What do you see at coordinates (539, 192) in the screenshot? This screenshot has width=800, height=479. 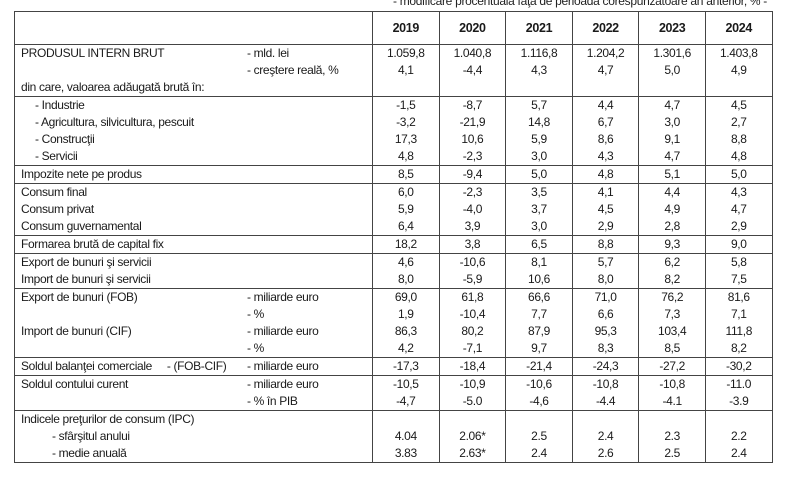 I see `value-cell-2021: 3,5` at bounding box center [539, 192].